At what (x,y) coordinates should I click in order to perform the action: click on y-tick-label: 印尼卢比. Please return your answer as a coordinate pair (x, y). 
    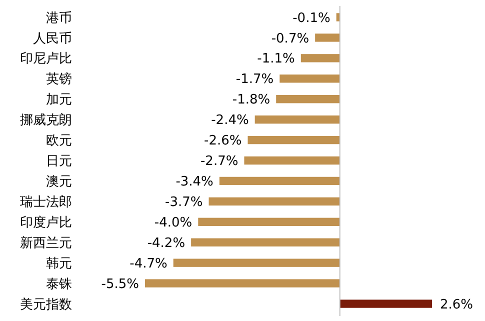
    Looking at the image, I should click on (46, 59).